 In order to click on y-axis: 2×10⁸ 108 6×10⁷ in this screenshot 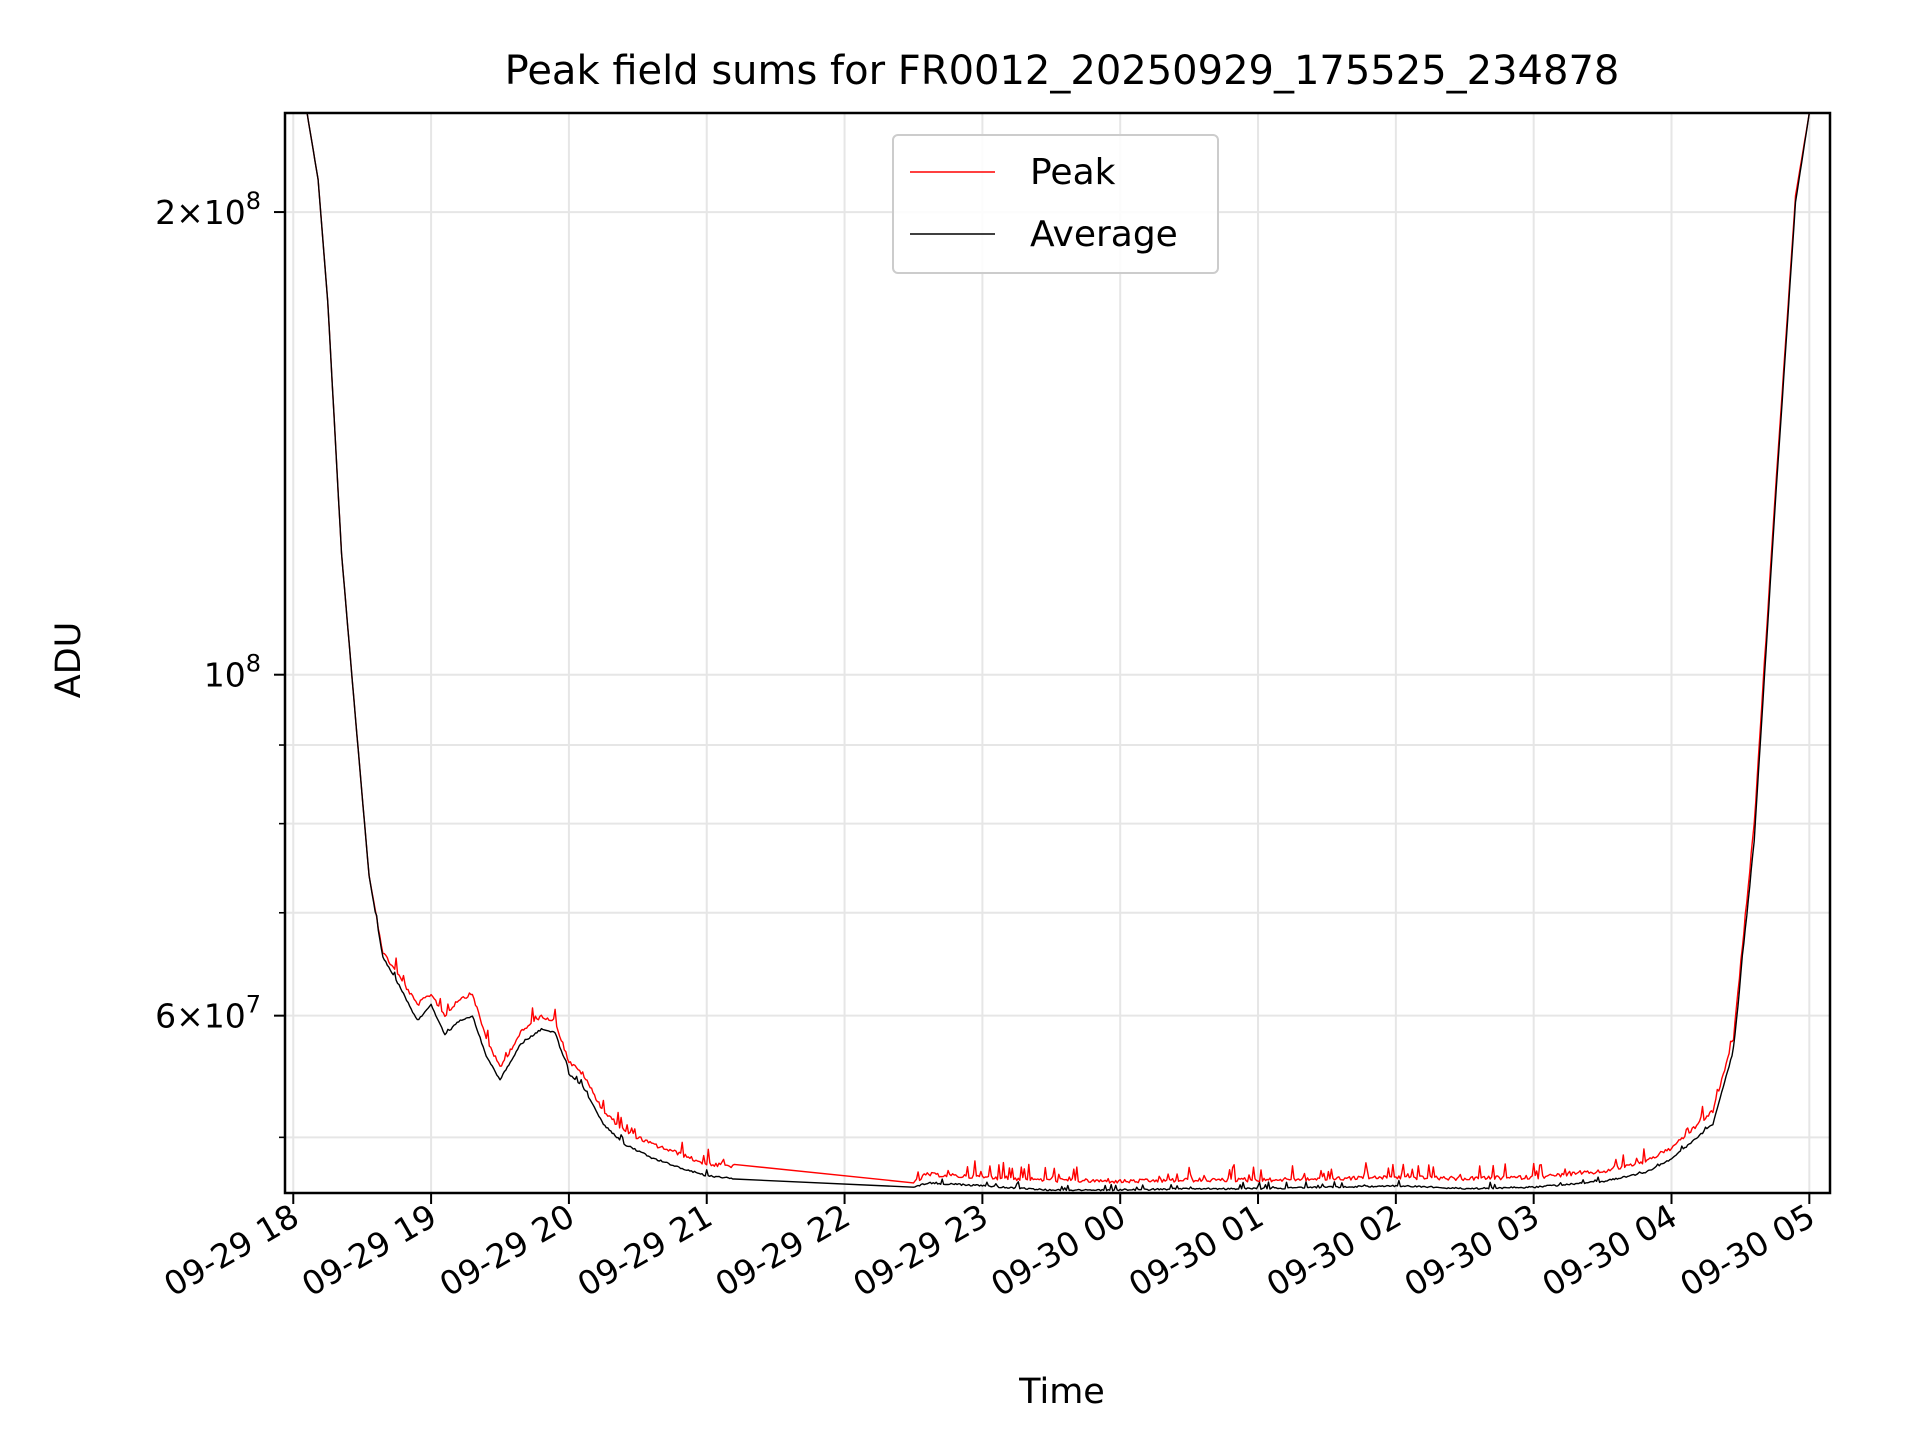, I will do `click(220, 663)`.